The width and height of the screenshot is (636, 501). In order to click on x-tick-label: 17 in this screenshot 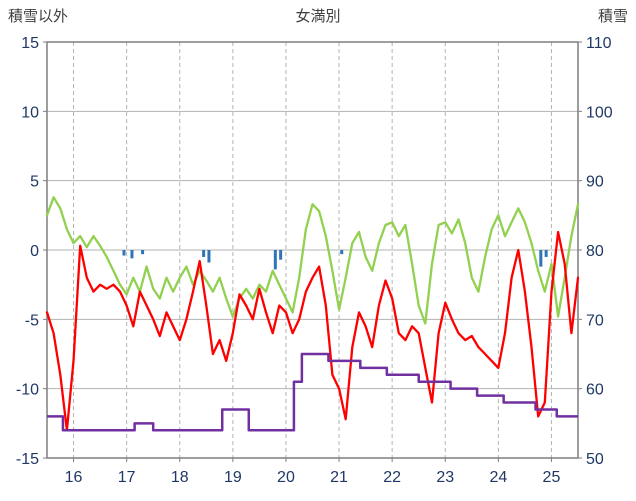, I will do `click(127, 477)`.